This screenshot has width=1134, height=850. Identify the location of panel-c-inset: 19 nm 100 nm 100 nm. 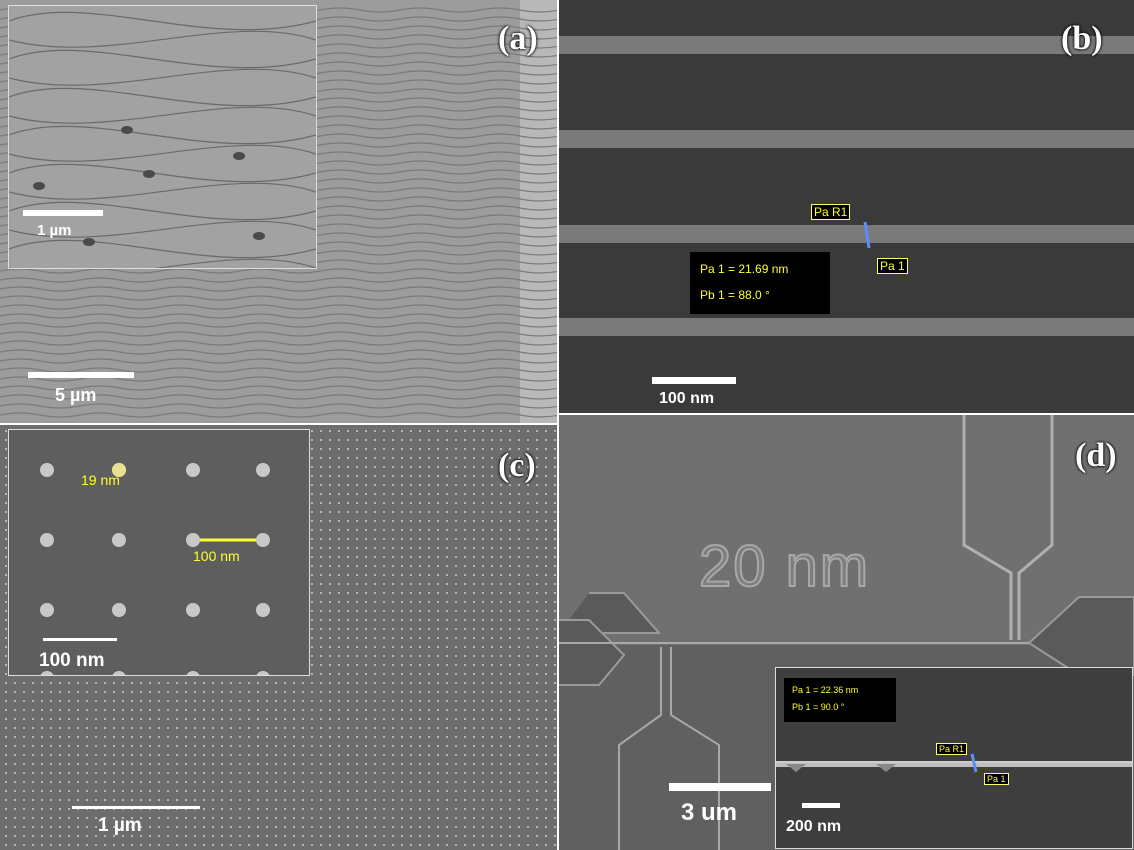
(159, 552).